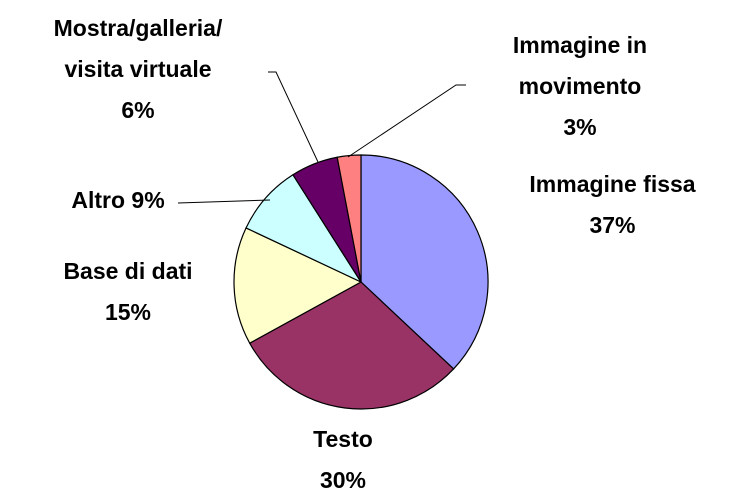 The image size is (735, 493). I want to click on category-label: Immagine in movimento, so click(580, 65).